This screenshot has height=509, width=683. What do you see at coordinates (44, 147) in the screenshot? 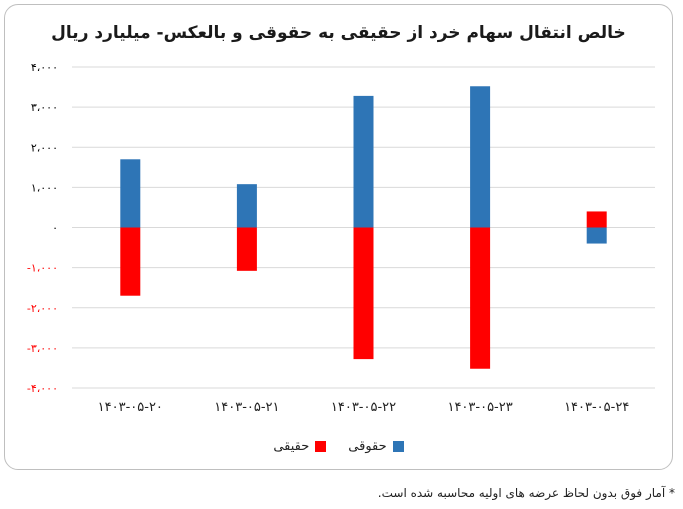
I see `y-tick-label: ۲،۰۰۰` at bounding box center [44, 147].